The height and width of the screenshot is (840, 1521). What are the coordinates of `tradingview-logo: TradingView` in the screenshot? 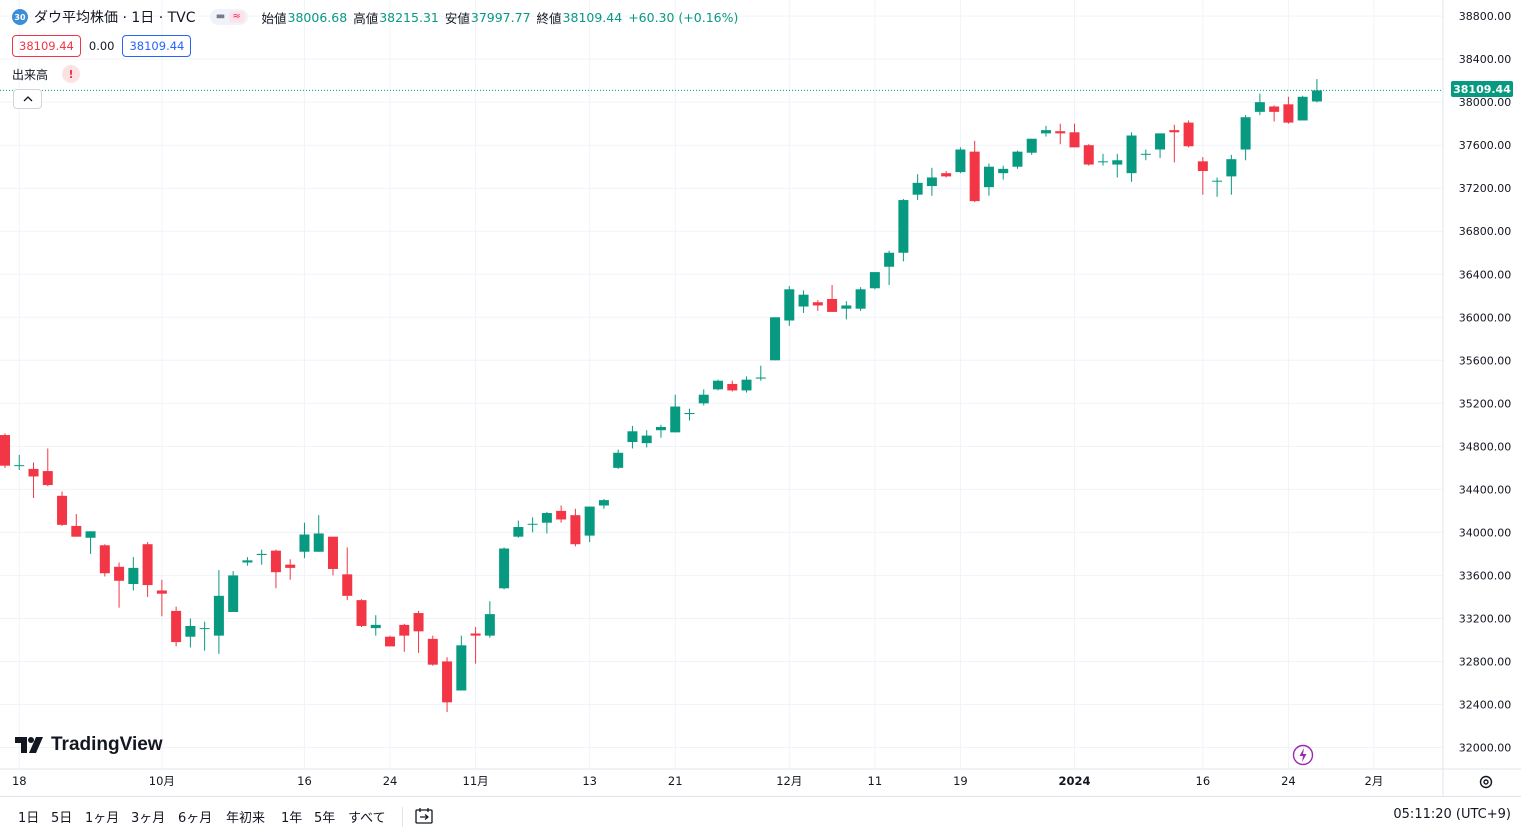 It's located at (89, 745).